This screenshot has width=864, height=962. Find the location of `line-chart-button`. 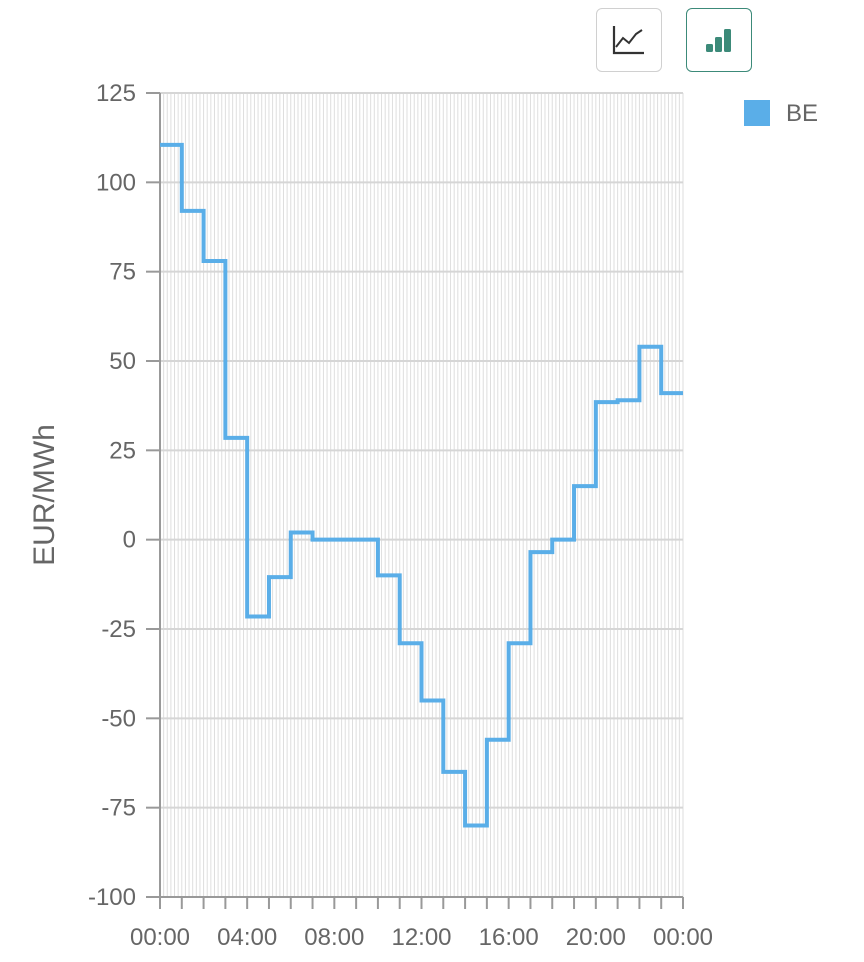

line-chart-button is located at coordinates (629, 40).